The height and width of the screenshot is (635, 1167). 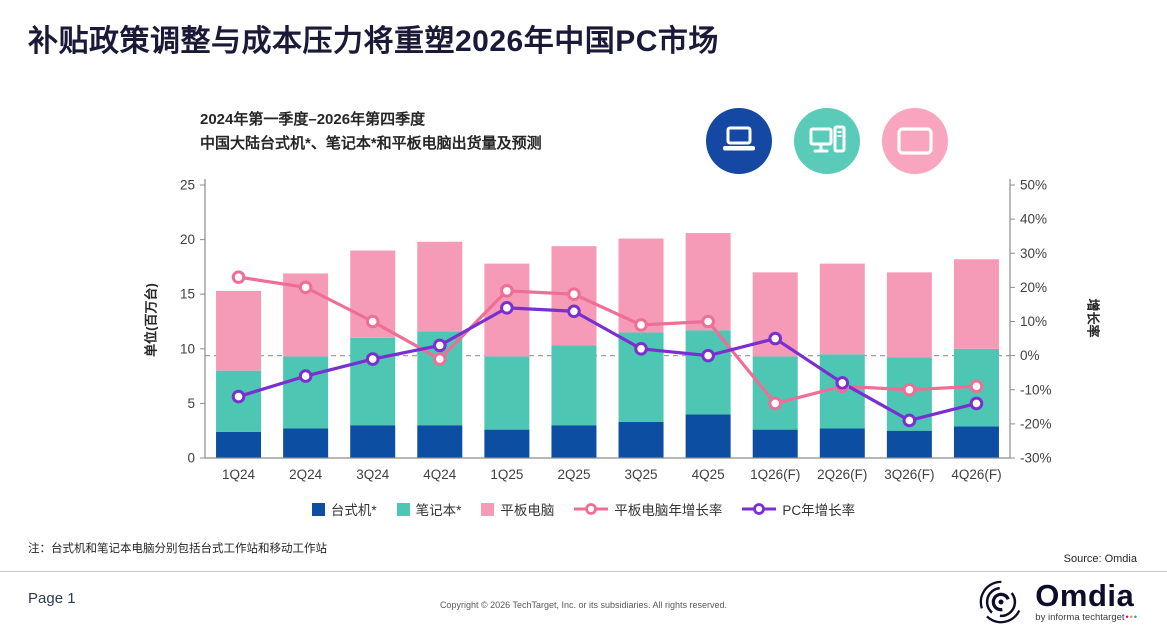 What do you see at coordinates (353, 510) in the screenshot?
I see `legend-label: 台式机*` at bounding box center [353, 510].